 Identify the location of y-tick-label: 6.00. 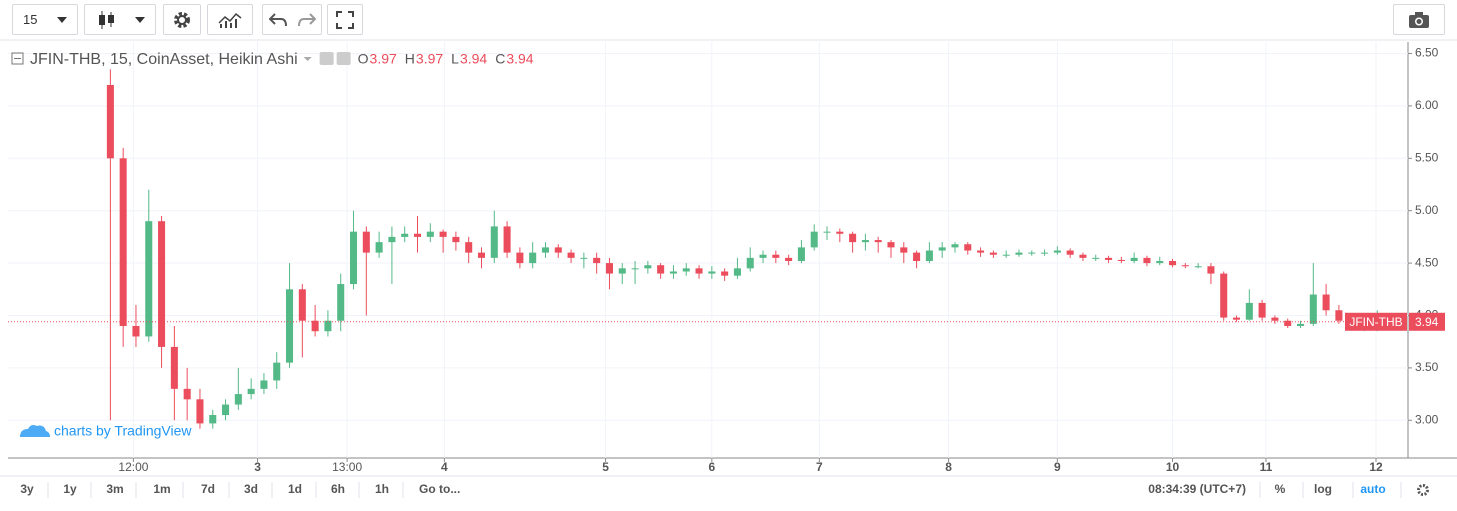
(1427, 105).